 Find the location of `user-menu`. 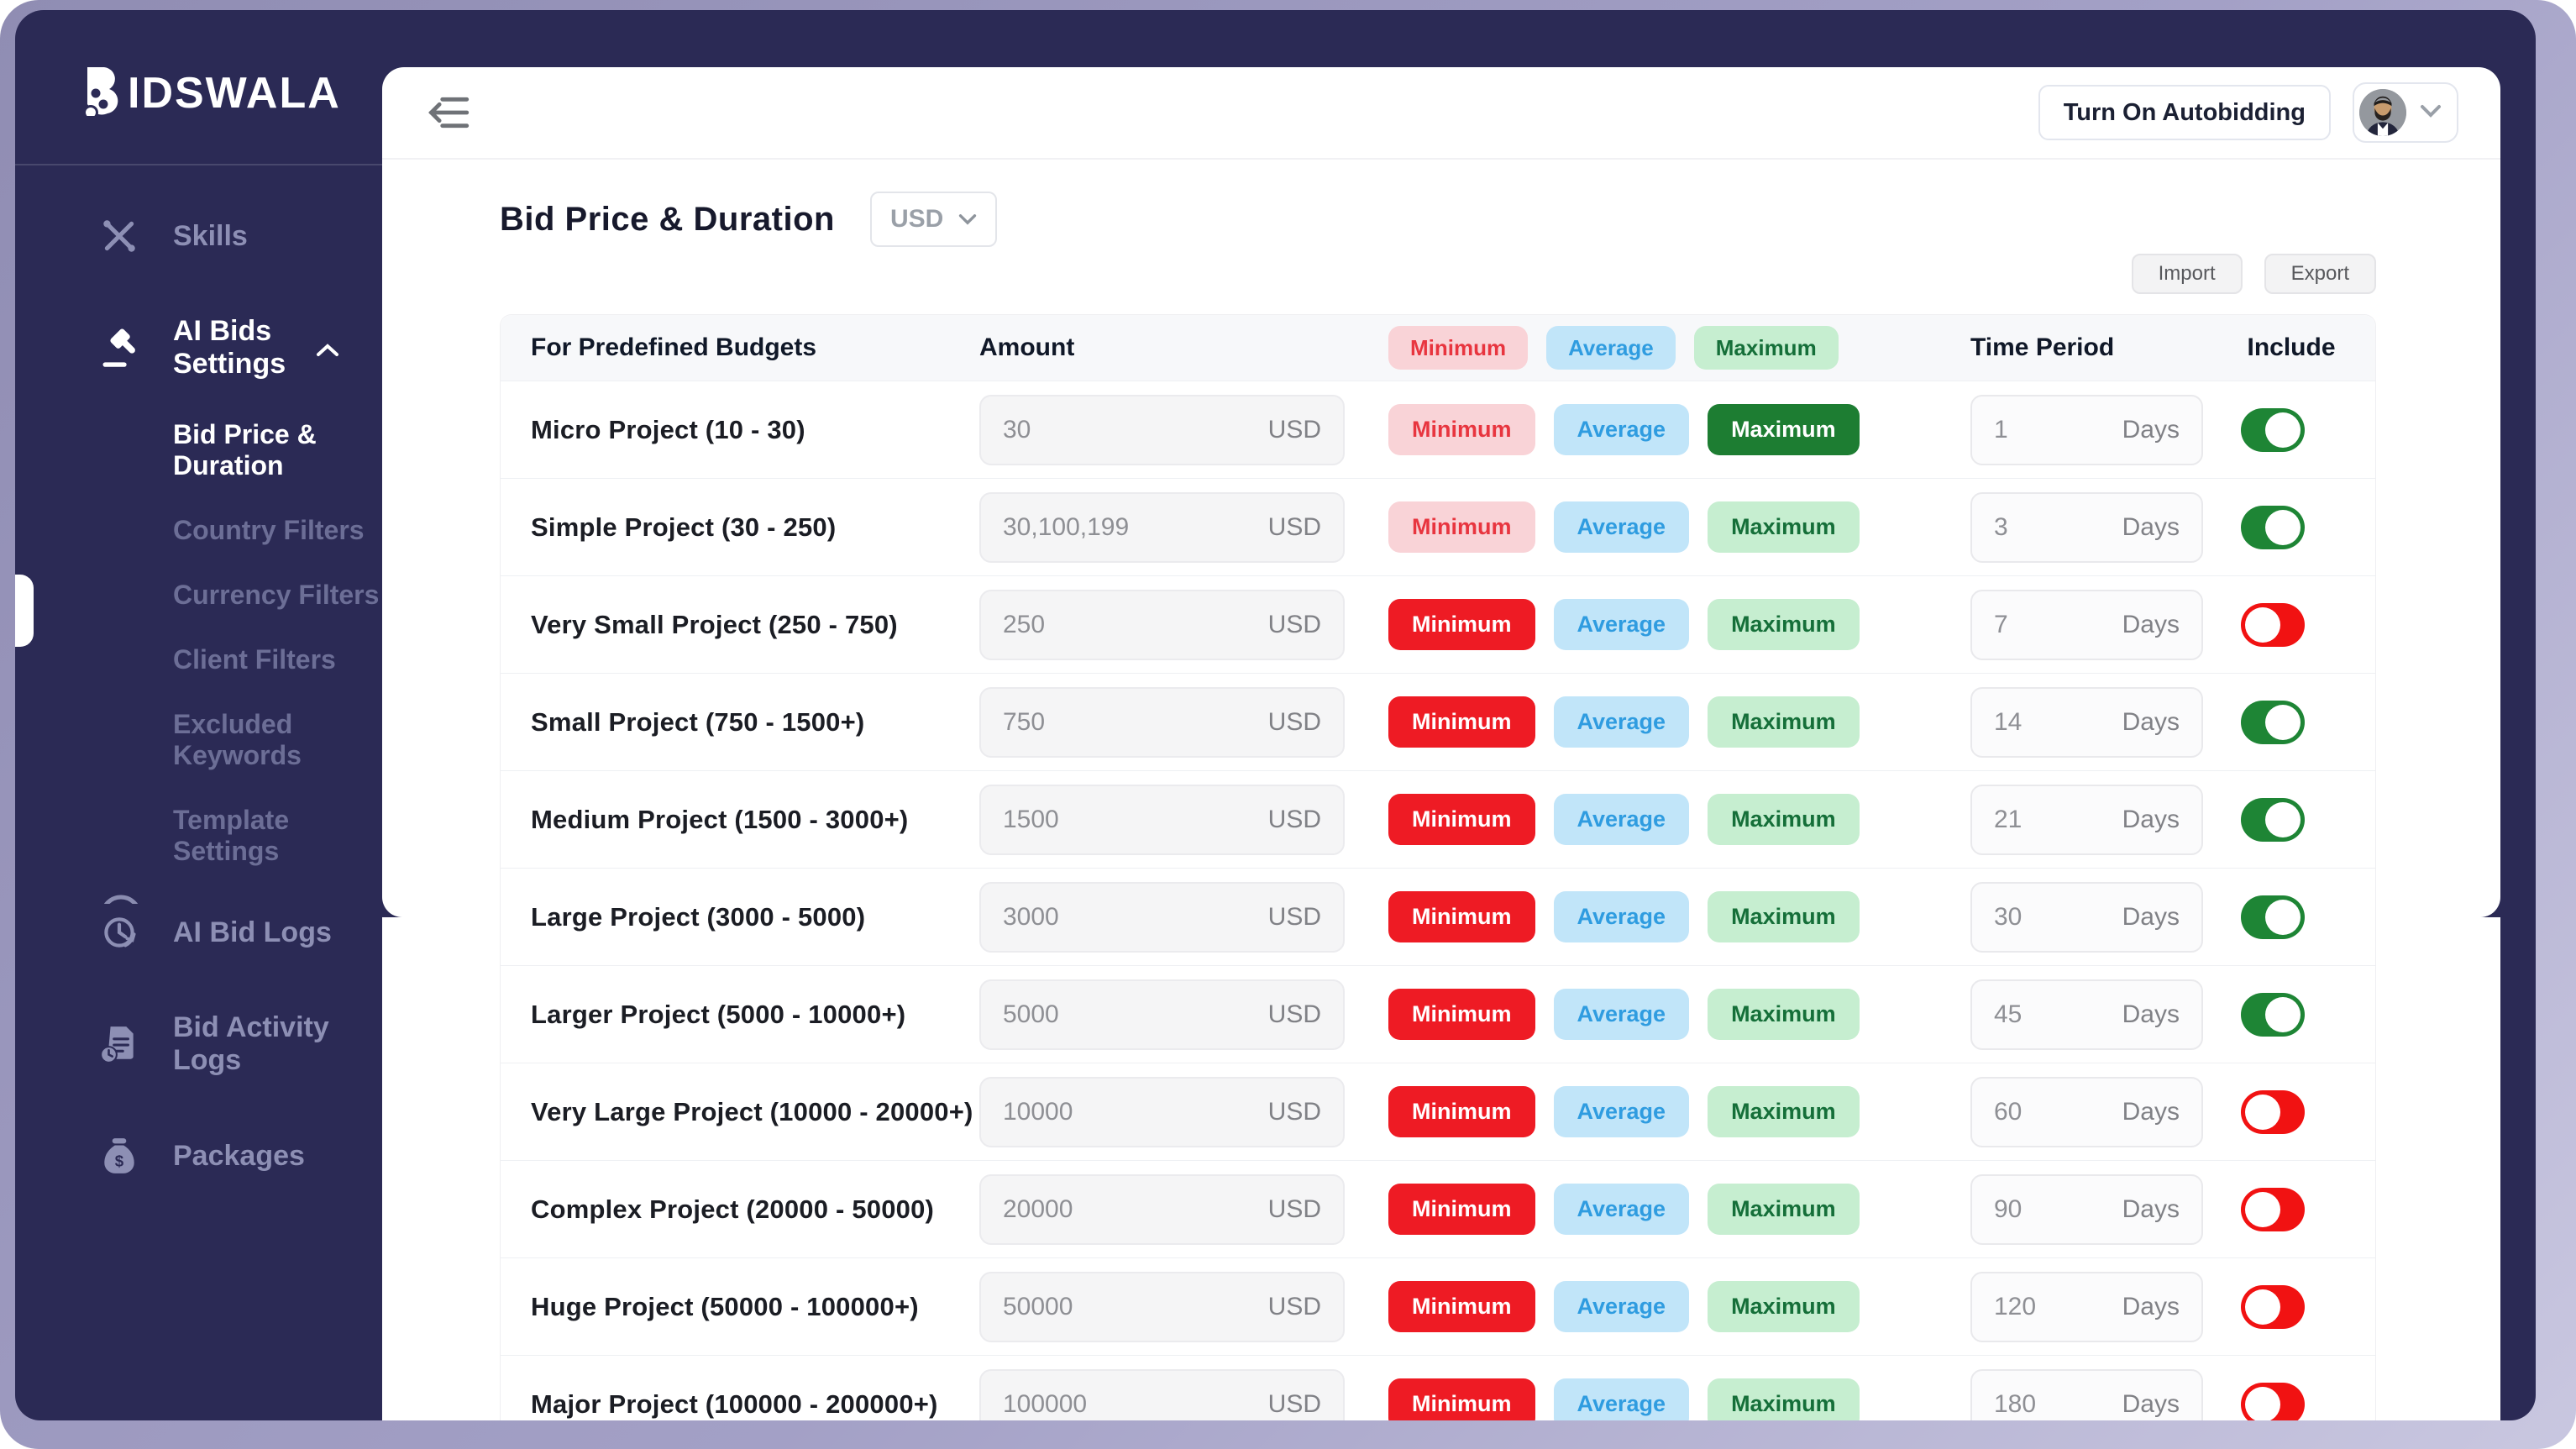

user-menu is located at coordinates (2405, 112).